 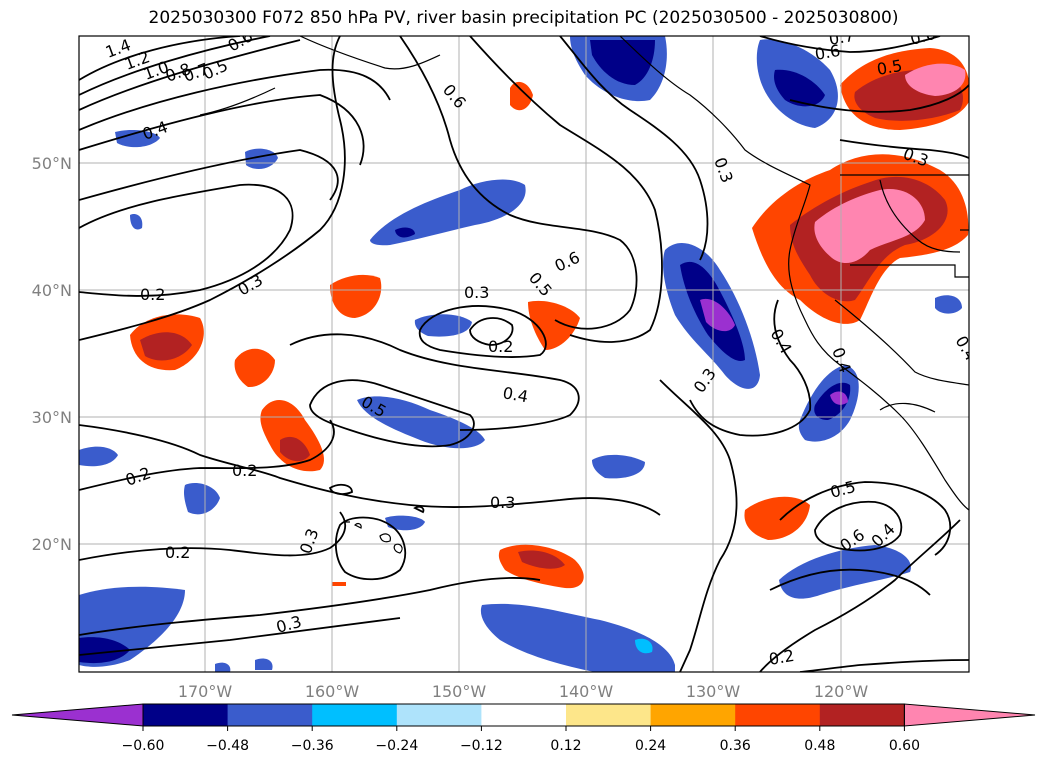 What do you see at coordinates (205, 691) in the screenshot?
I see `lon-tick-170w: 170°W` at bounding box center [205, 691].